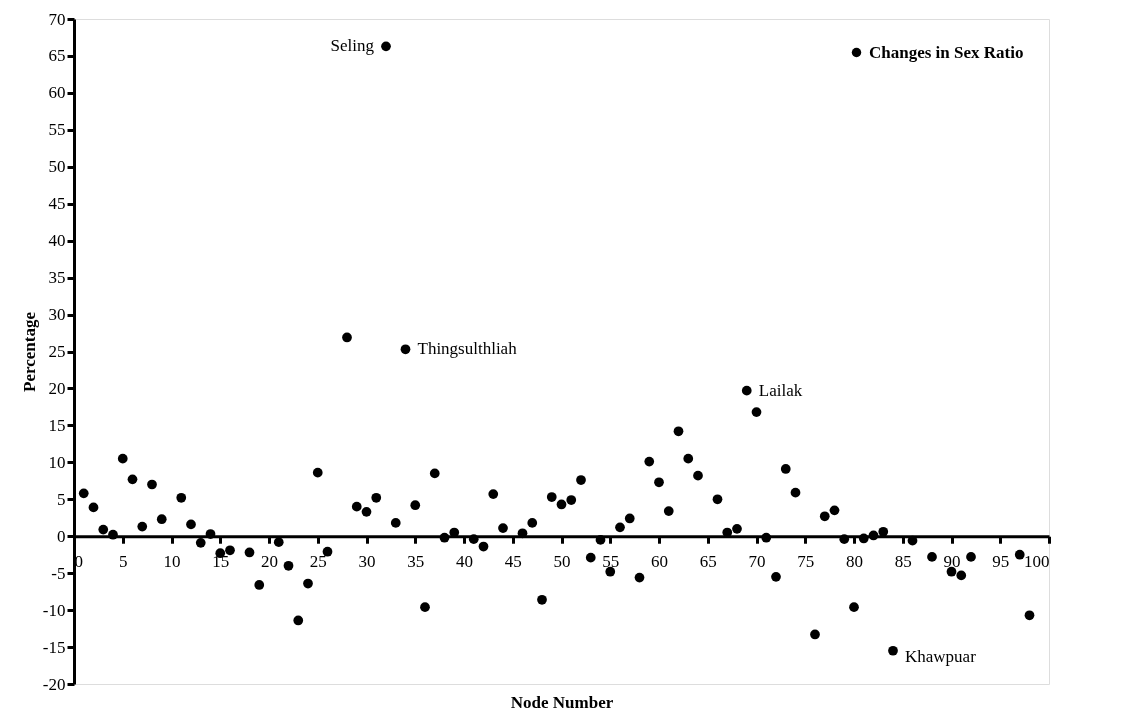 This screenshot has height=720, width=1131. Describe the element at coordinates (708, 561) in the screenshot. I see `x-tick-label: 65` at that location.